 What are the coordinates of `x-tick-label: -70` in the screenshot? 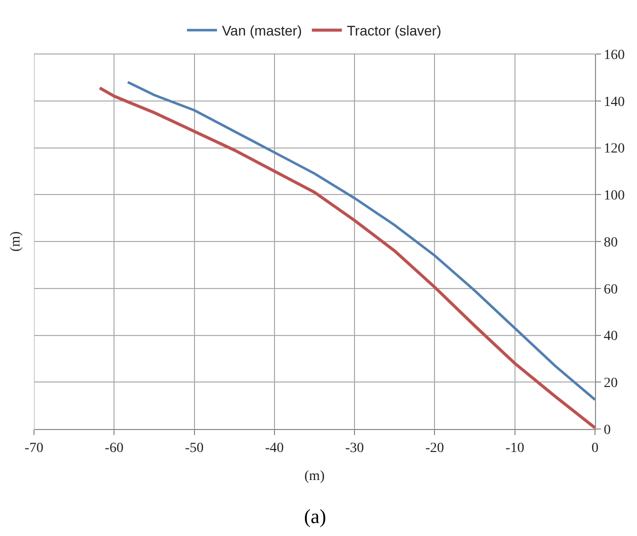 It's located at (34, 448).